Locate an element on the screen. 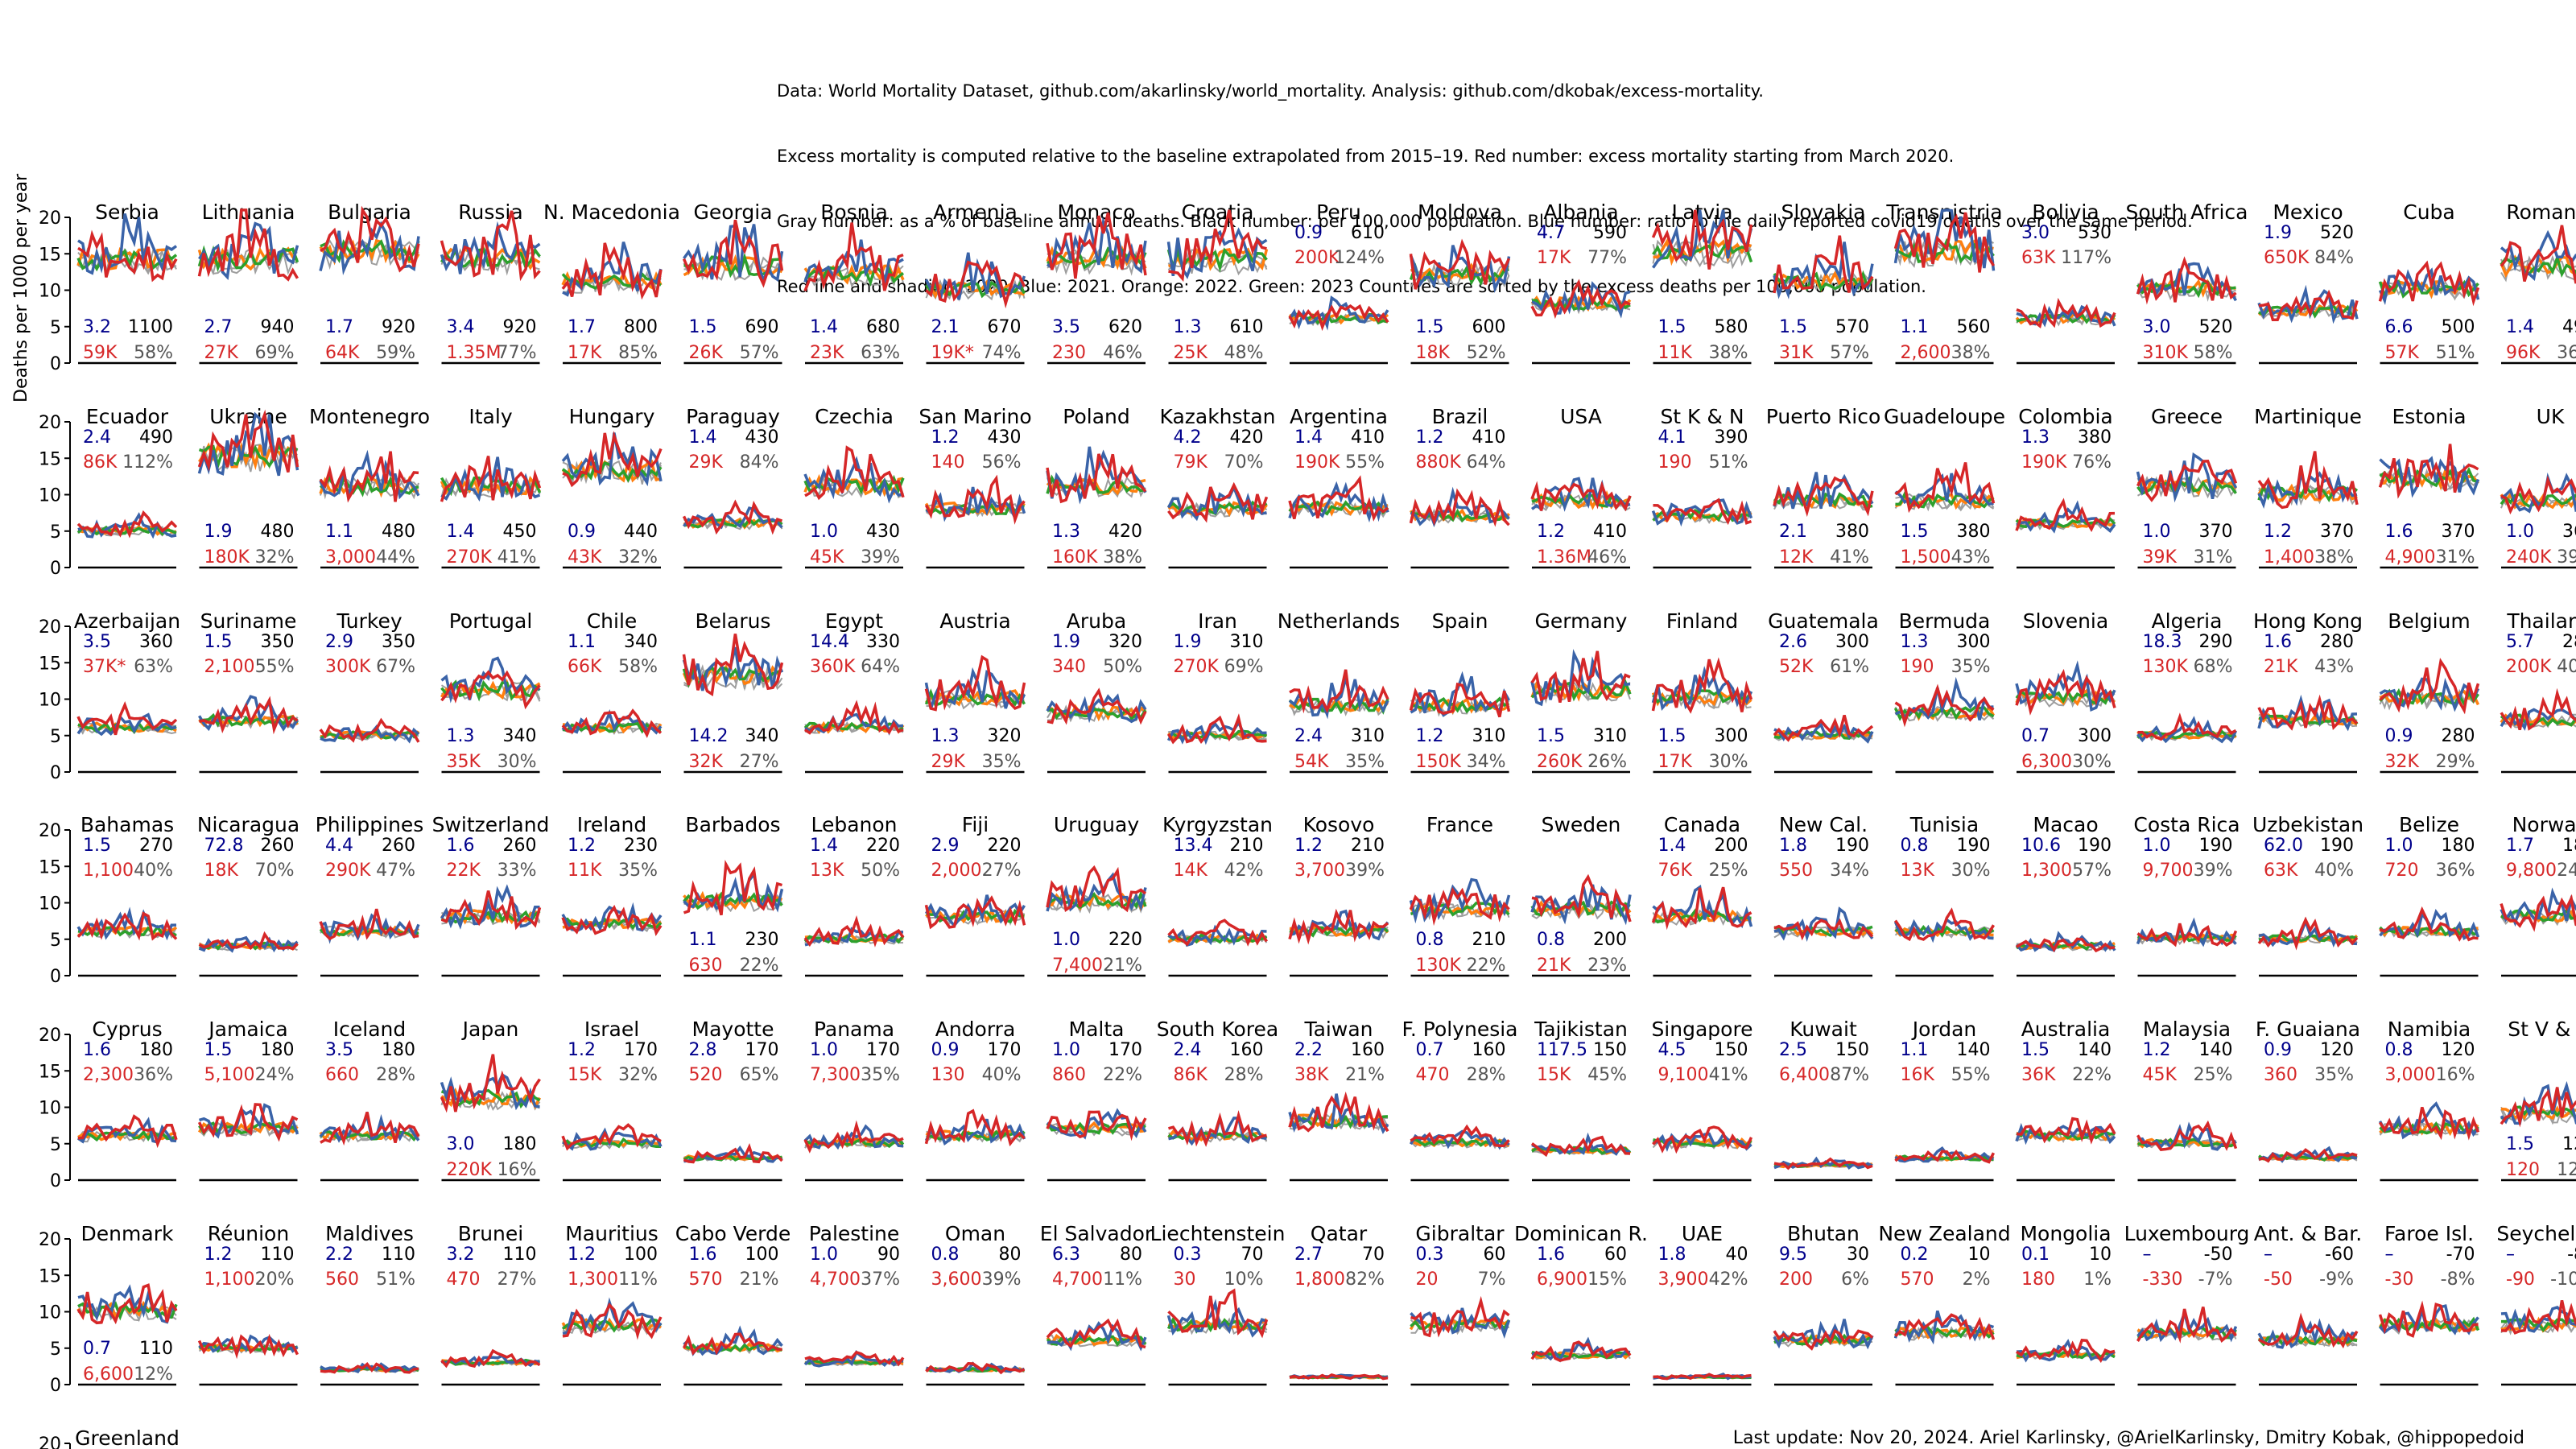  per100k-value: 220 is located at coordinates (1005, 846).